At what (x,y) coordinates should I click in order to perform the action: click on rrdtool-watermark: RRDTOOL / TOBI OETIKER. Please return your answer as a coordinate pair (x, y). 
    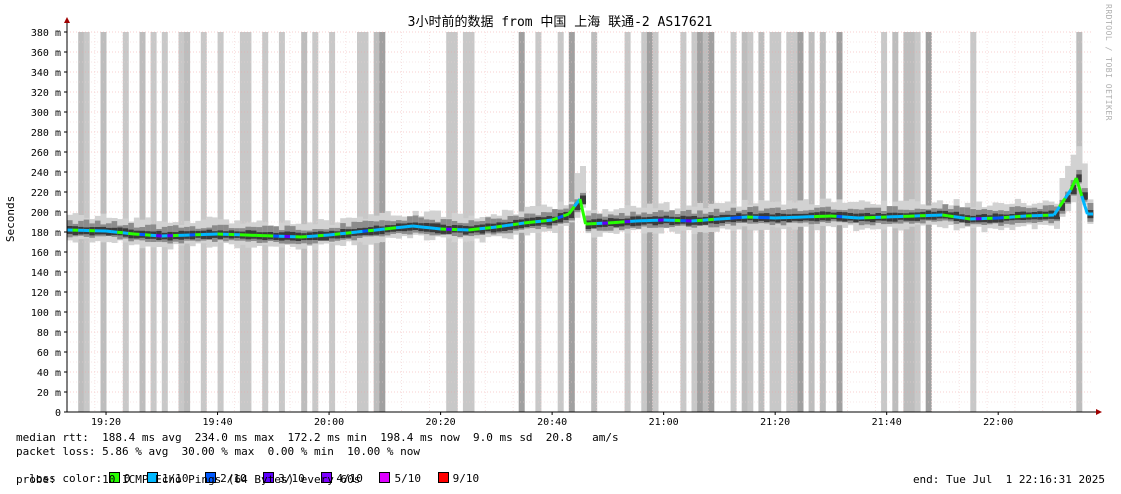
    Looking at the image, I should click on (1108, 62).